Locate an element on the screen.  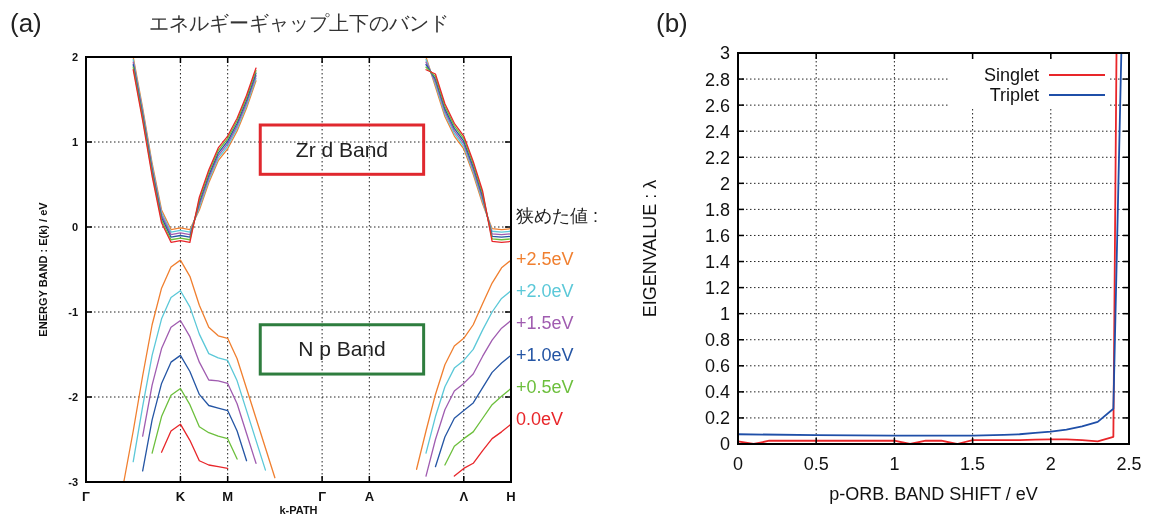
legend-label: Singlet is located at coordinates (1011, 75).